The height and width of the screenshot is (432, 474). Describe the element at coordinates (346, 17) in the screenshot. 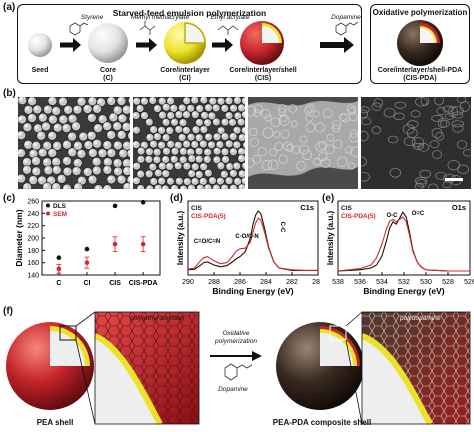

I see `reagent-dopamine: Dopamine` at that location.